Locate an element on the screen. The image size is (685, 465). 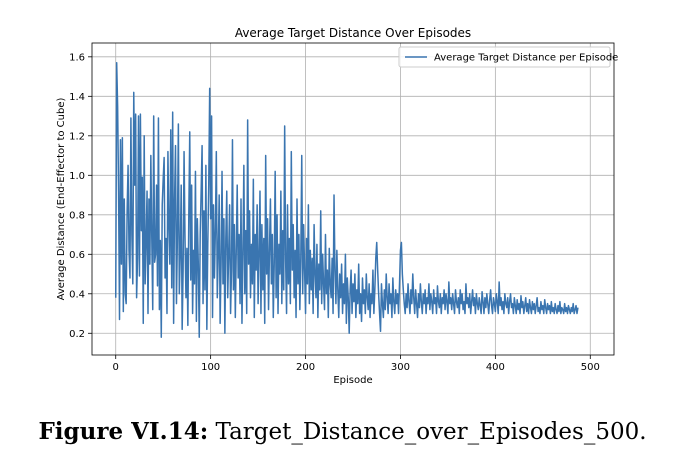
x-tick-label: 200 is located at coordinates (305, 367).